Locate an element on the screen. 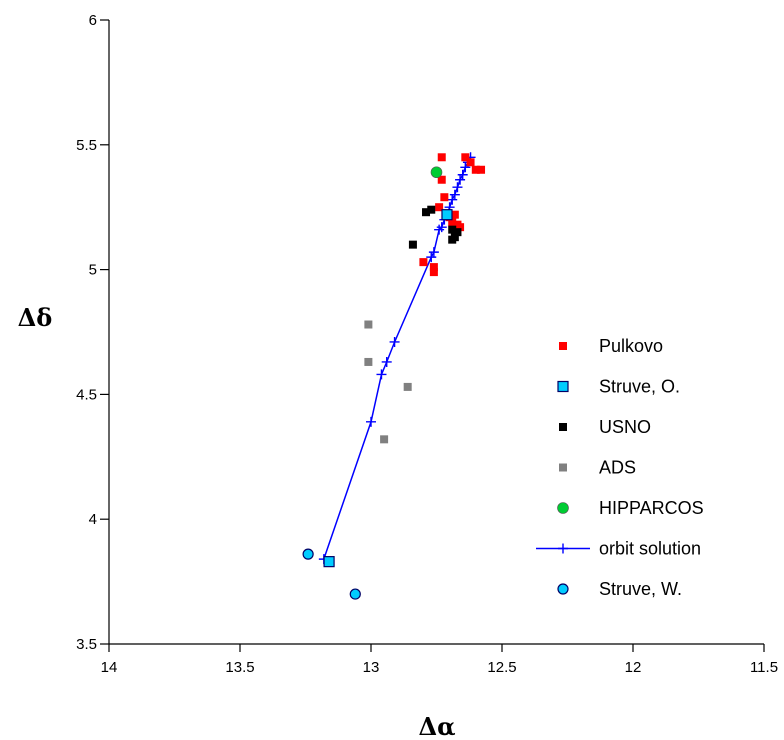  legend-item: orbit solution is located at coordinates (618, 549).